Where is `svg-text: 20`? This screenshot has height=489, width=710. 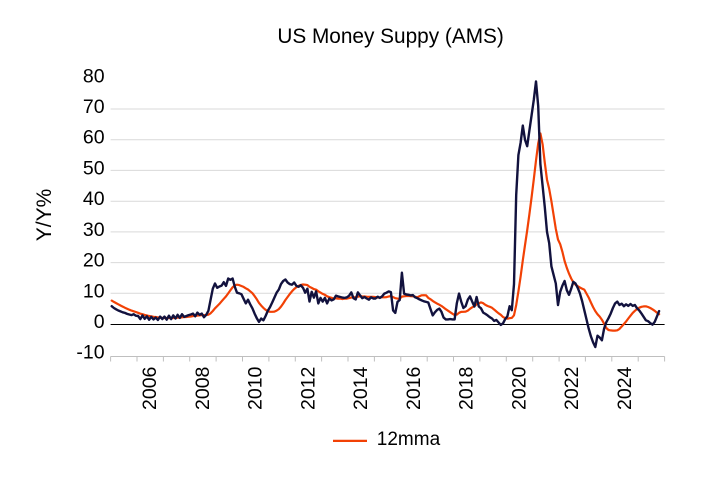 svg-text: 20 is located at coordinates (94, 261).